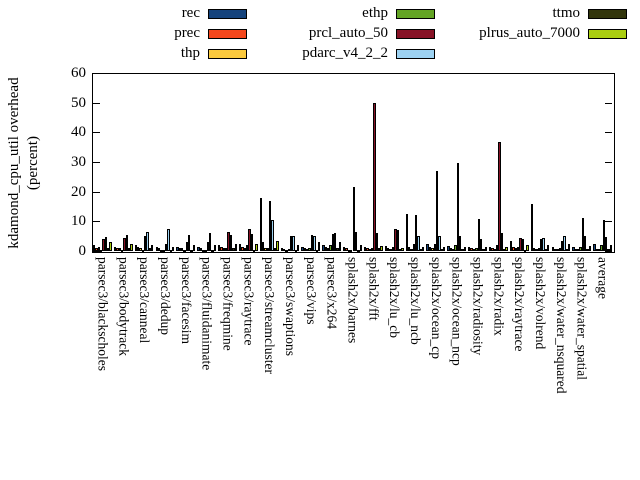 The image size is (640, 480). I want to click on x-tick-label: parsec3/swaptions, so click(290, 306).